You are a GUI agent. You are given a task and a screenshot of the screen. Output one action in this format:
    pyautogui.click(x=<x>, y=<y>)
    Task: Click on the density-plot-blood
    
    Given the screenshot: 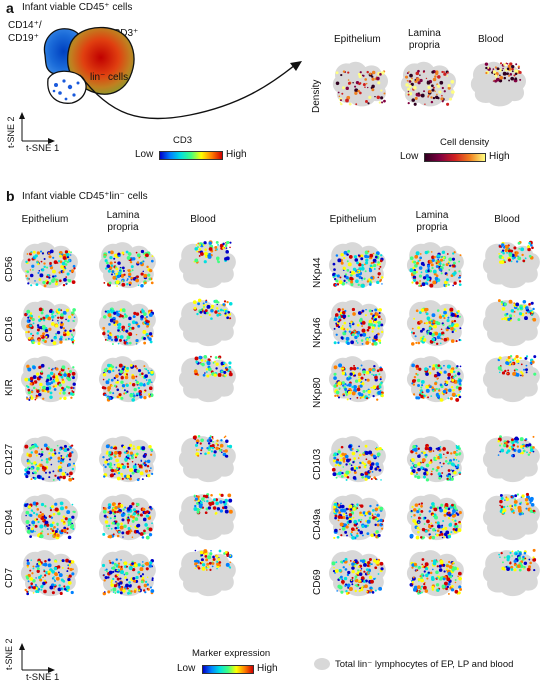 What is the action you would take?
    pyautogui.click(x=498, y=84)
    